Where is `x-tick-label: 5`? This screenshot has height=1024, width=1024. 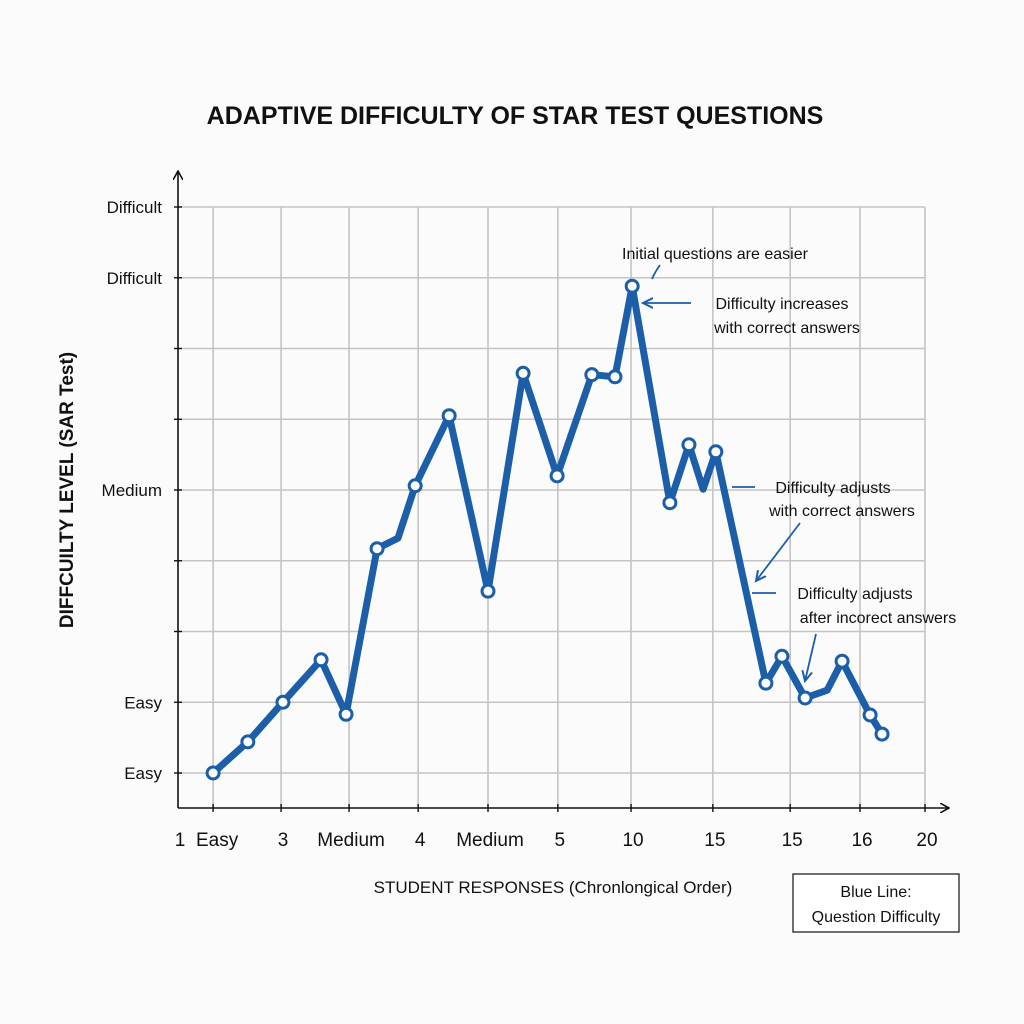 x-tick-label: 5 is located at coordinates (560, 840).